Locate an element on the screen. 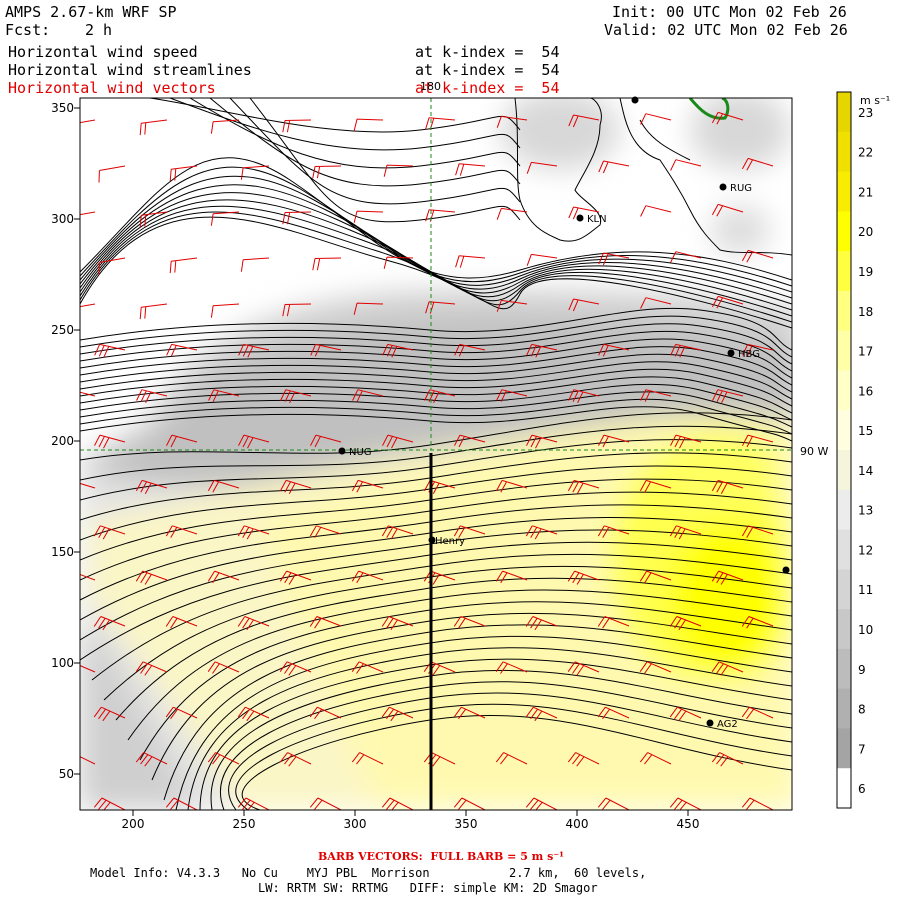 Image resolution: width=900 pixels, height=900 pixels. y-tick-350: 350 is located at coordinates (62, 108).